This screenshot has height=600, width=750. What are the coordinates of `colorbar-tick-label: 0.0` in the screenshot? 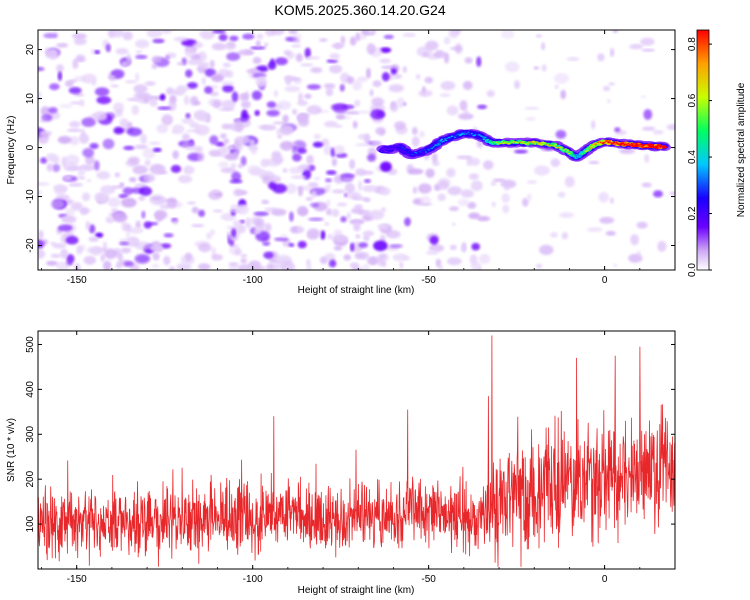 It's located at (692, 270).